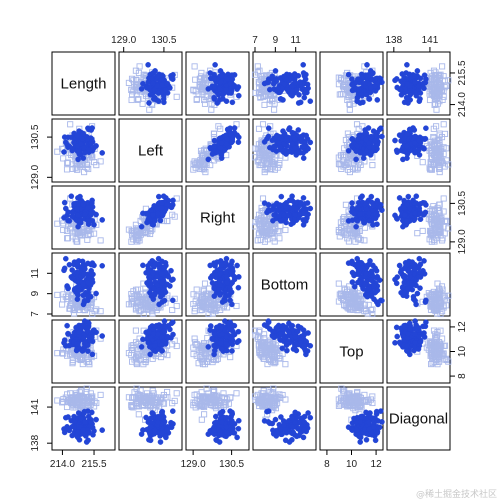 This screenshot has height=502, width=502. What do you see at coordinates (284, 217) in the screenshot?
I see `panel-right-vs-bottom` at bounding box center [284, 217].